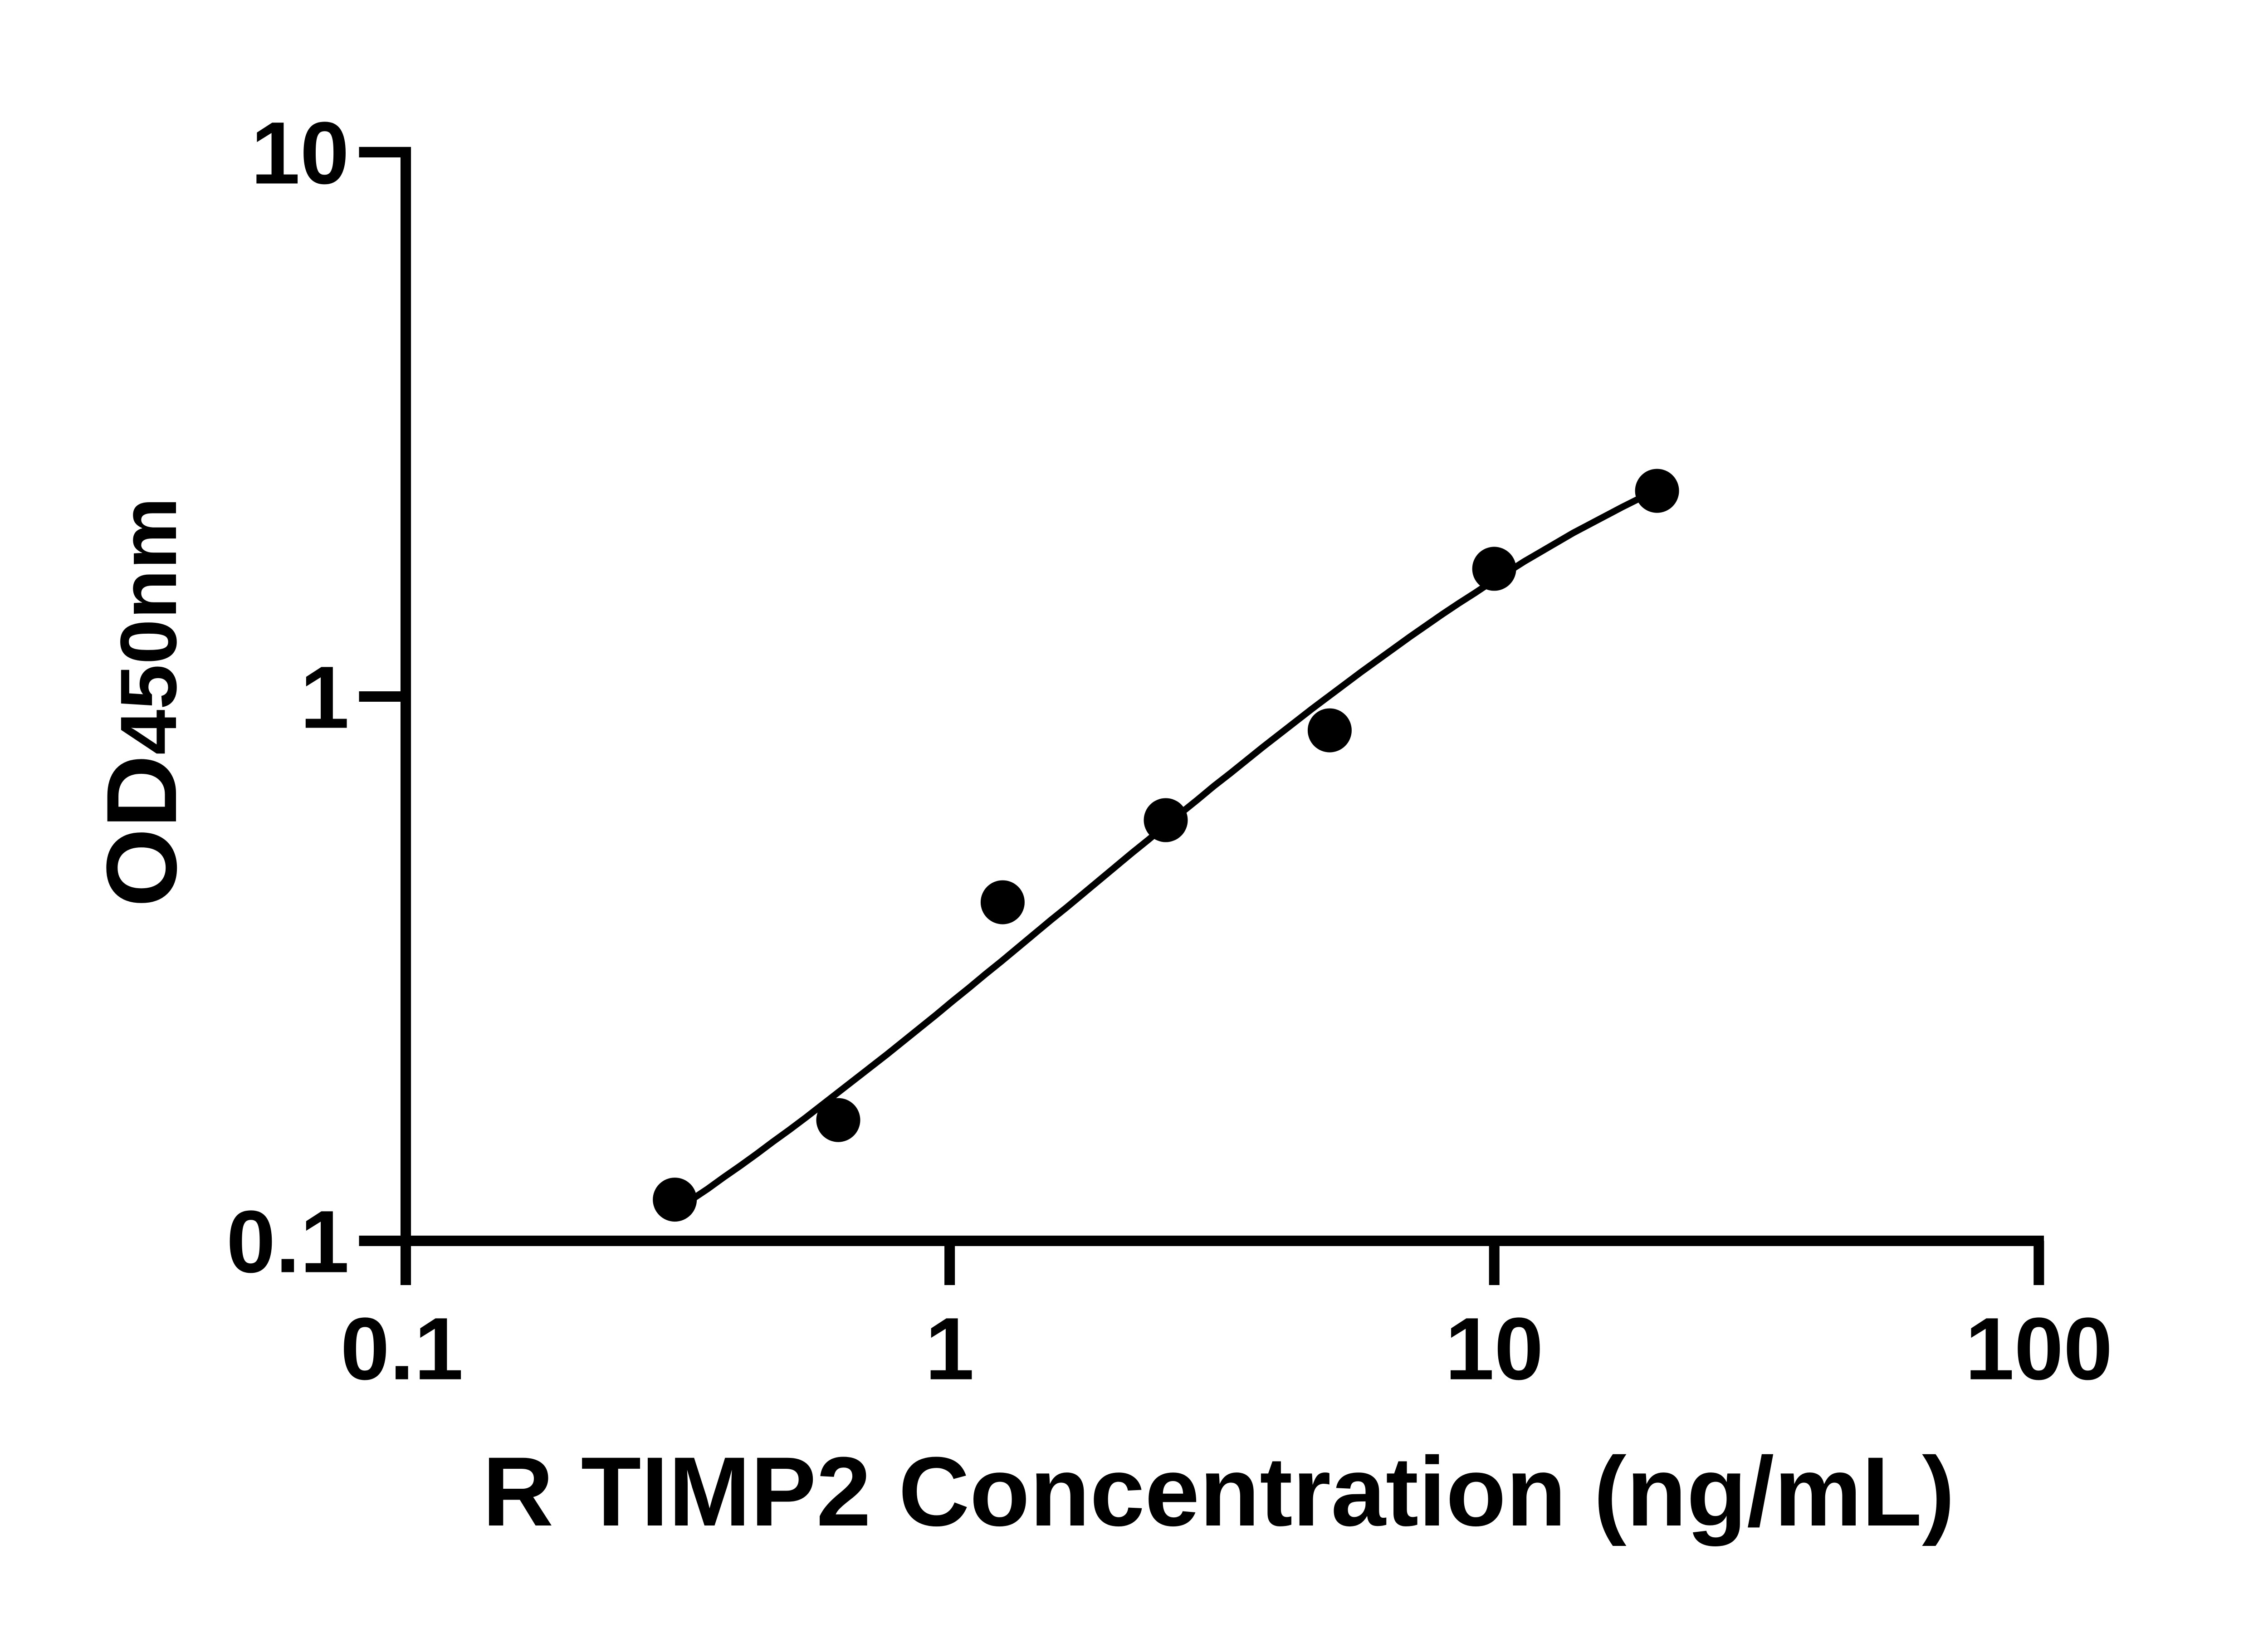 The image size is (2268, 1633). Describe the element at coordinates (1219, 1491) in the screenshot. I see `svg-text: R TIMP2 Concentration (ng/mL)` at that location.